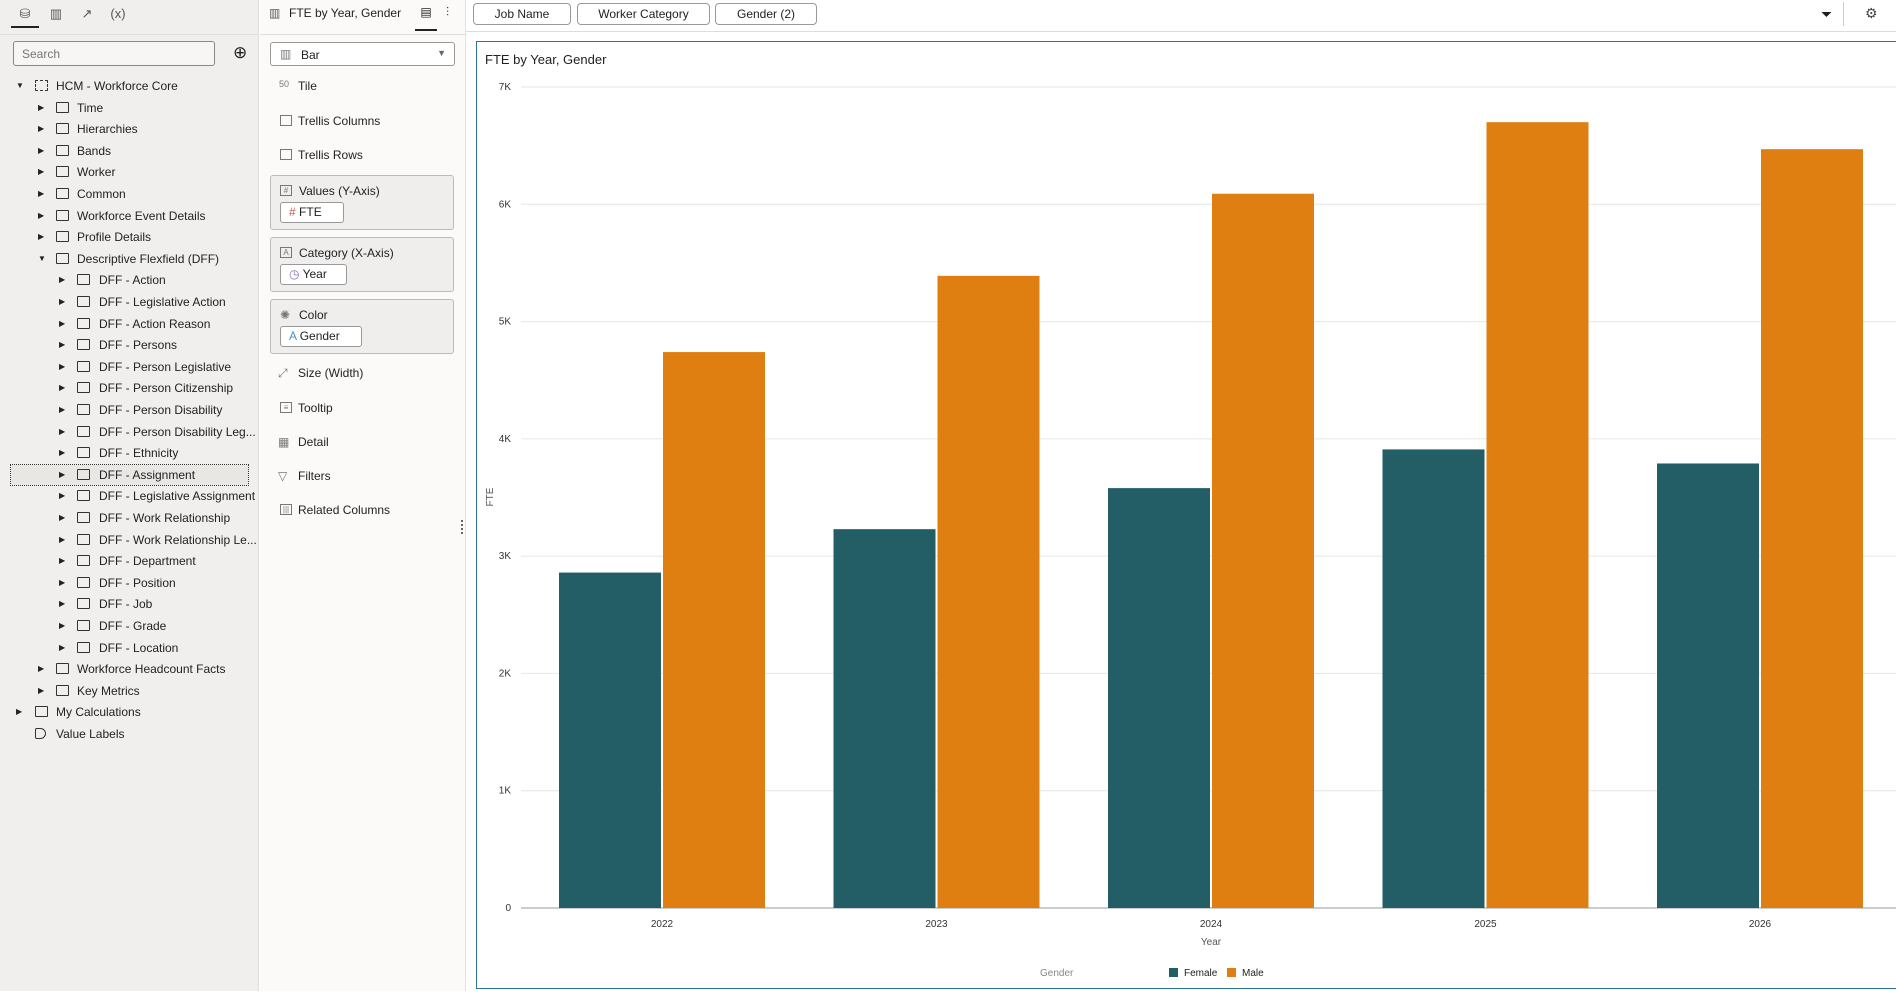  Describe the element at coordinates (118, 13) in the screenshot. I see `calculations-icon: (x)` at that location.